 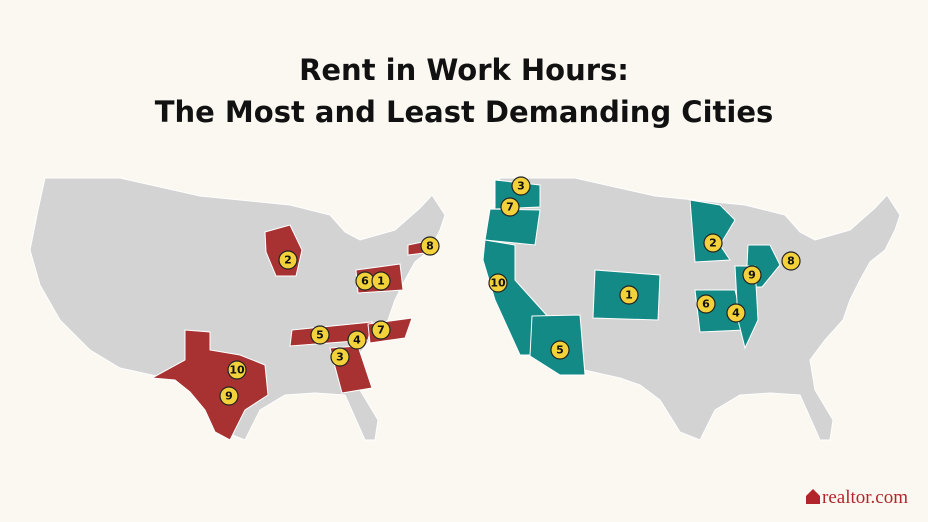 I want to click on logo: realtor.com, so click(x=857, y=497).